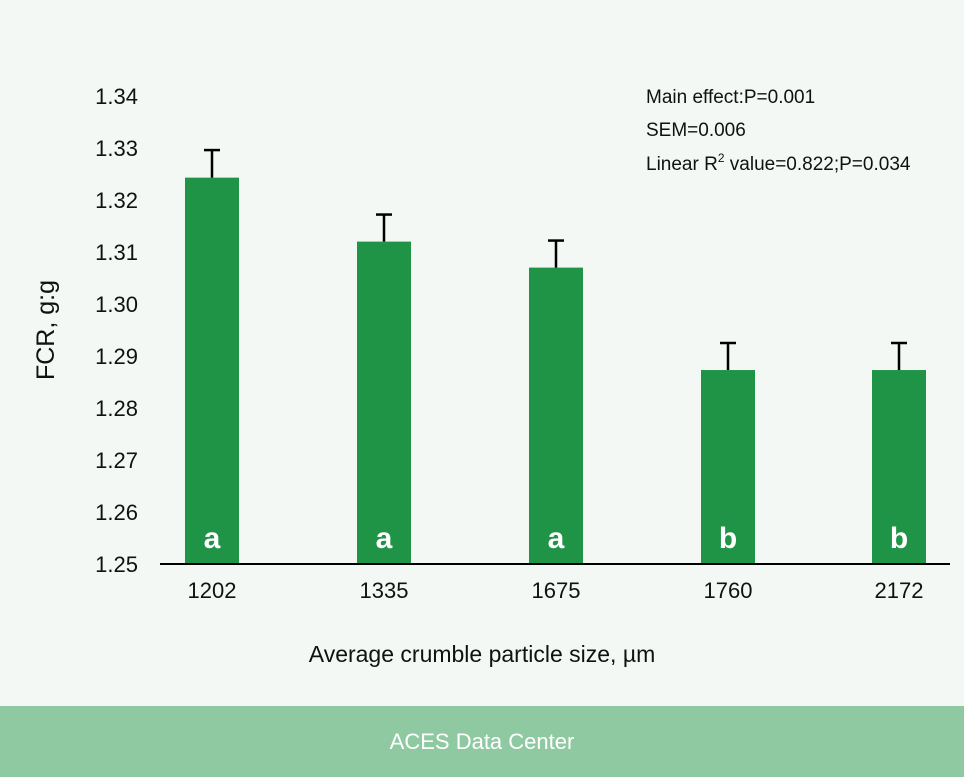 This screenshot has height=777, width=964. I want to click on y-tick-label: 1.26, so click(116, 512).